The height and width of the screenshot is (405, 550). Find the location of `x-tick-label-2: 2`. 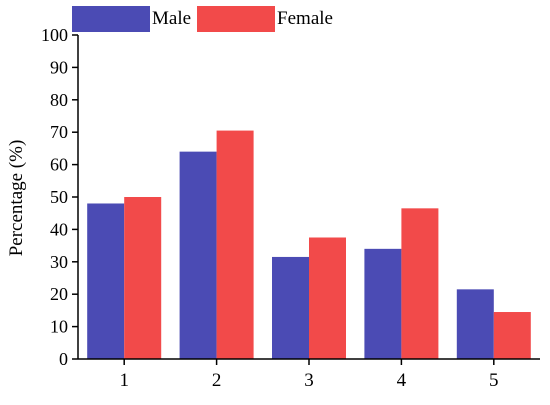

x-tick-label-2: 2 is located at coordinates (217, 380).